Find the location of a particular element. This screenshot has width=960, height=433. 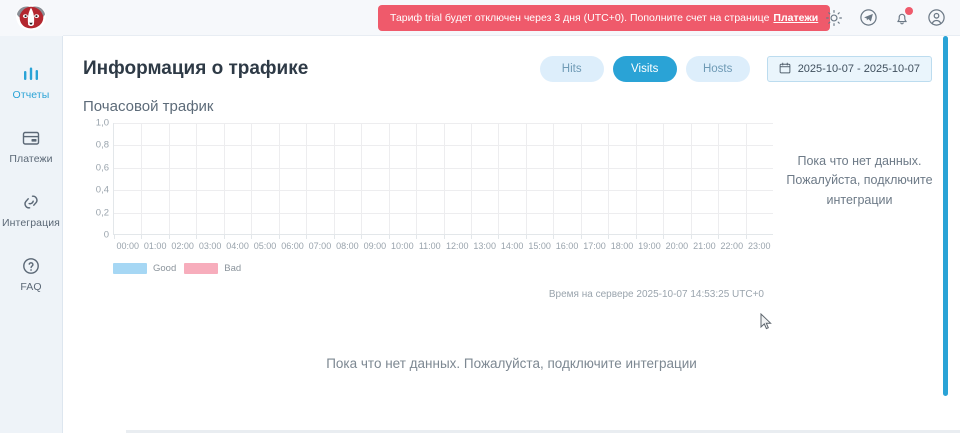

notification-badge is located at coordinates (909, 10).